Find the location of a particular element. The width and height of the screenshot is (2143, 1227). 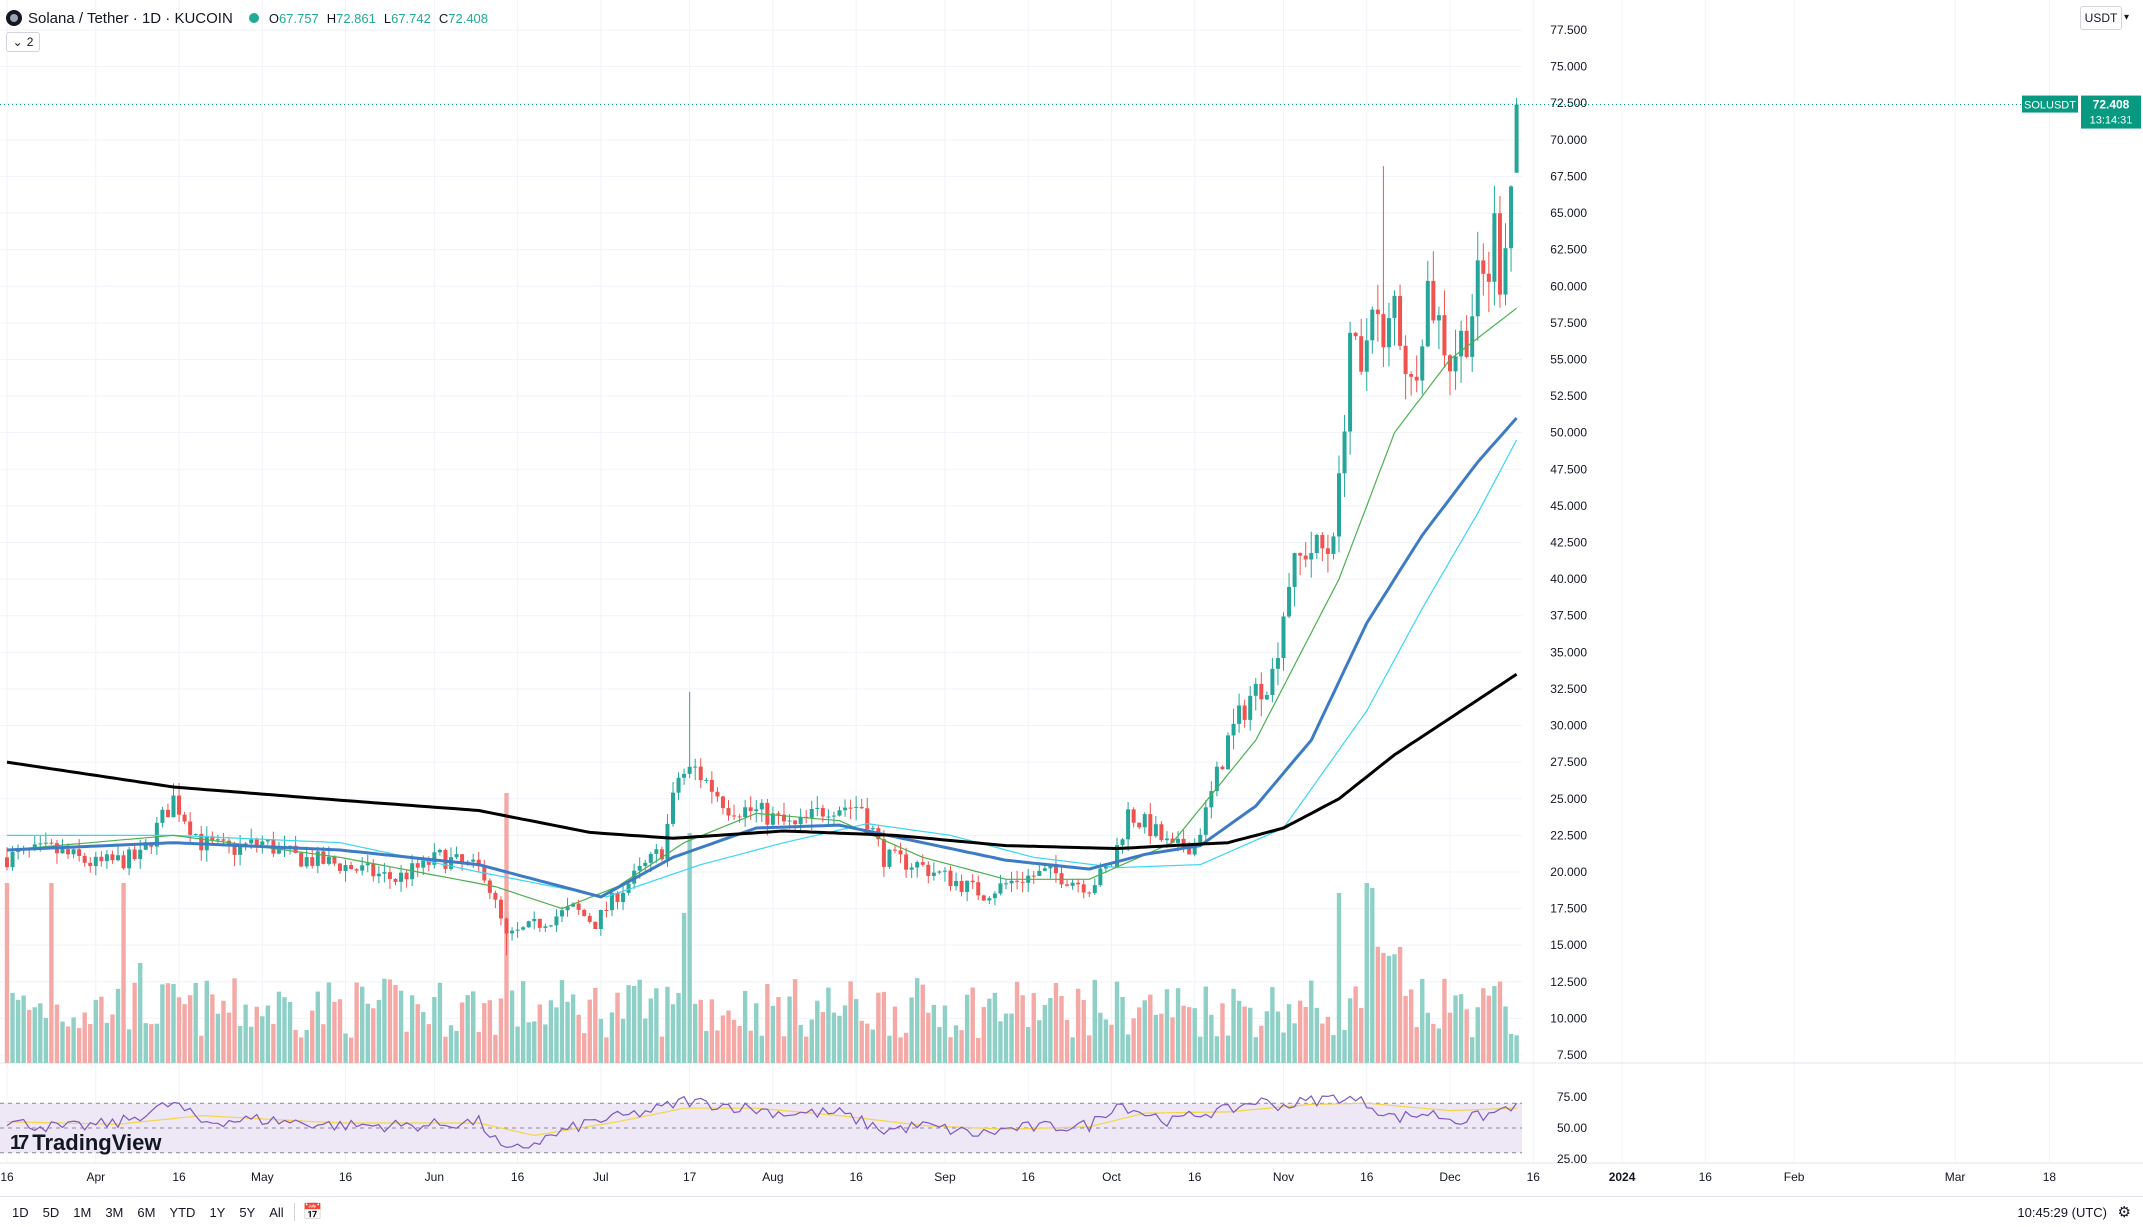

timeframe-button: 5D is located at coordinates (51, 1212).